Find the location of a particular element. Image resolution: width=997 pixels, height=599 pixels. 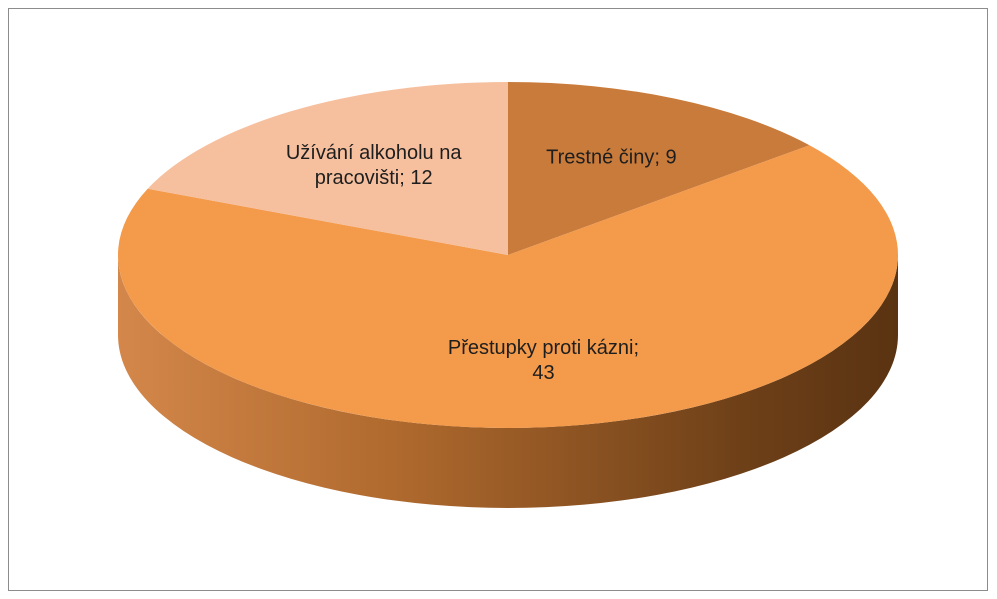

data-label: Užívání alkoholu na pracovišti; 12 is located at coordinates (373, 165).